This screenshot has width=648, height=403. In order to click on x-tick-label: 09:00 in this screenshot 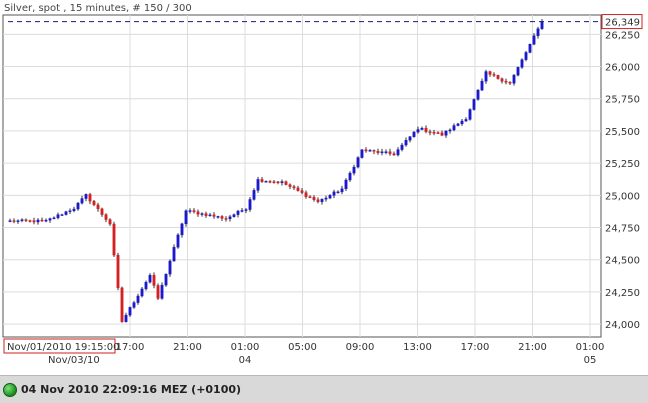, I will do `click(360, 347)`.